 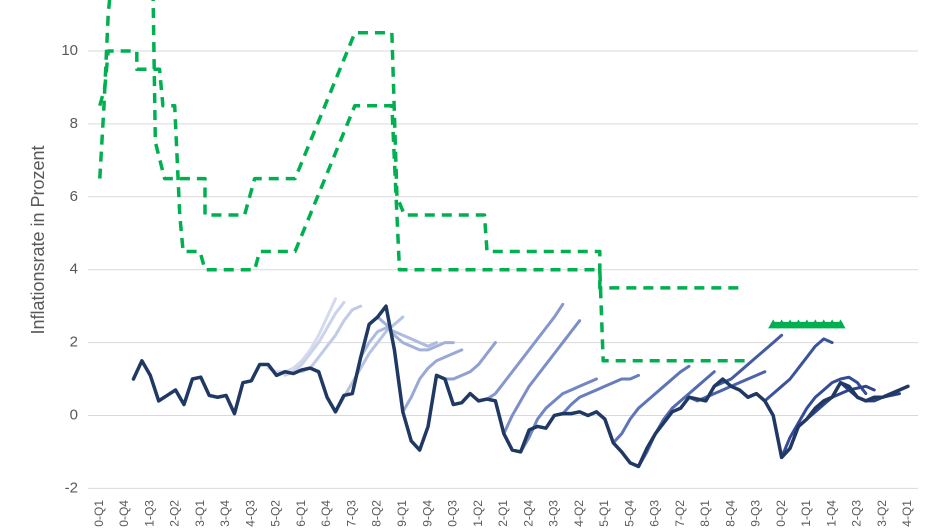 I want to click on x-tick-label: 4-Q1, so click(x=907, y=513).